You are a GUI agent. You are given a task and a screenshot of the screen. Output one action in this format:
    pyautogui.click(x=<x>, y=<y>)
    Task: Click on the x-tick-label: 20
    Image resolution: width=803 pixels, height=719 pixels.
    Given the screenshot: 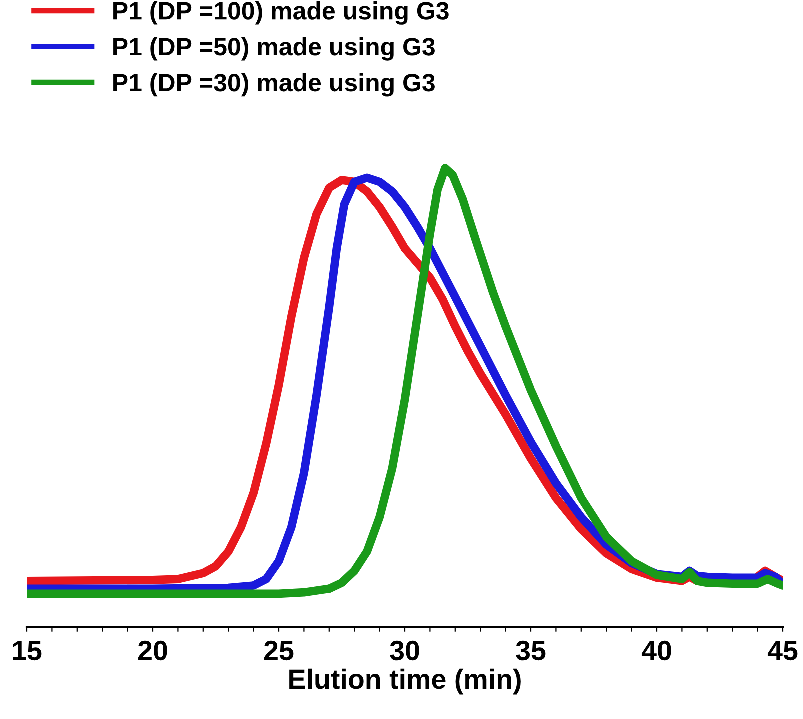 What is the action you would take?
    pyautogui.click(x=153, y=650)
    